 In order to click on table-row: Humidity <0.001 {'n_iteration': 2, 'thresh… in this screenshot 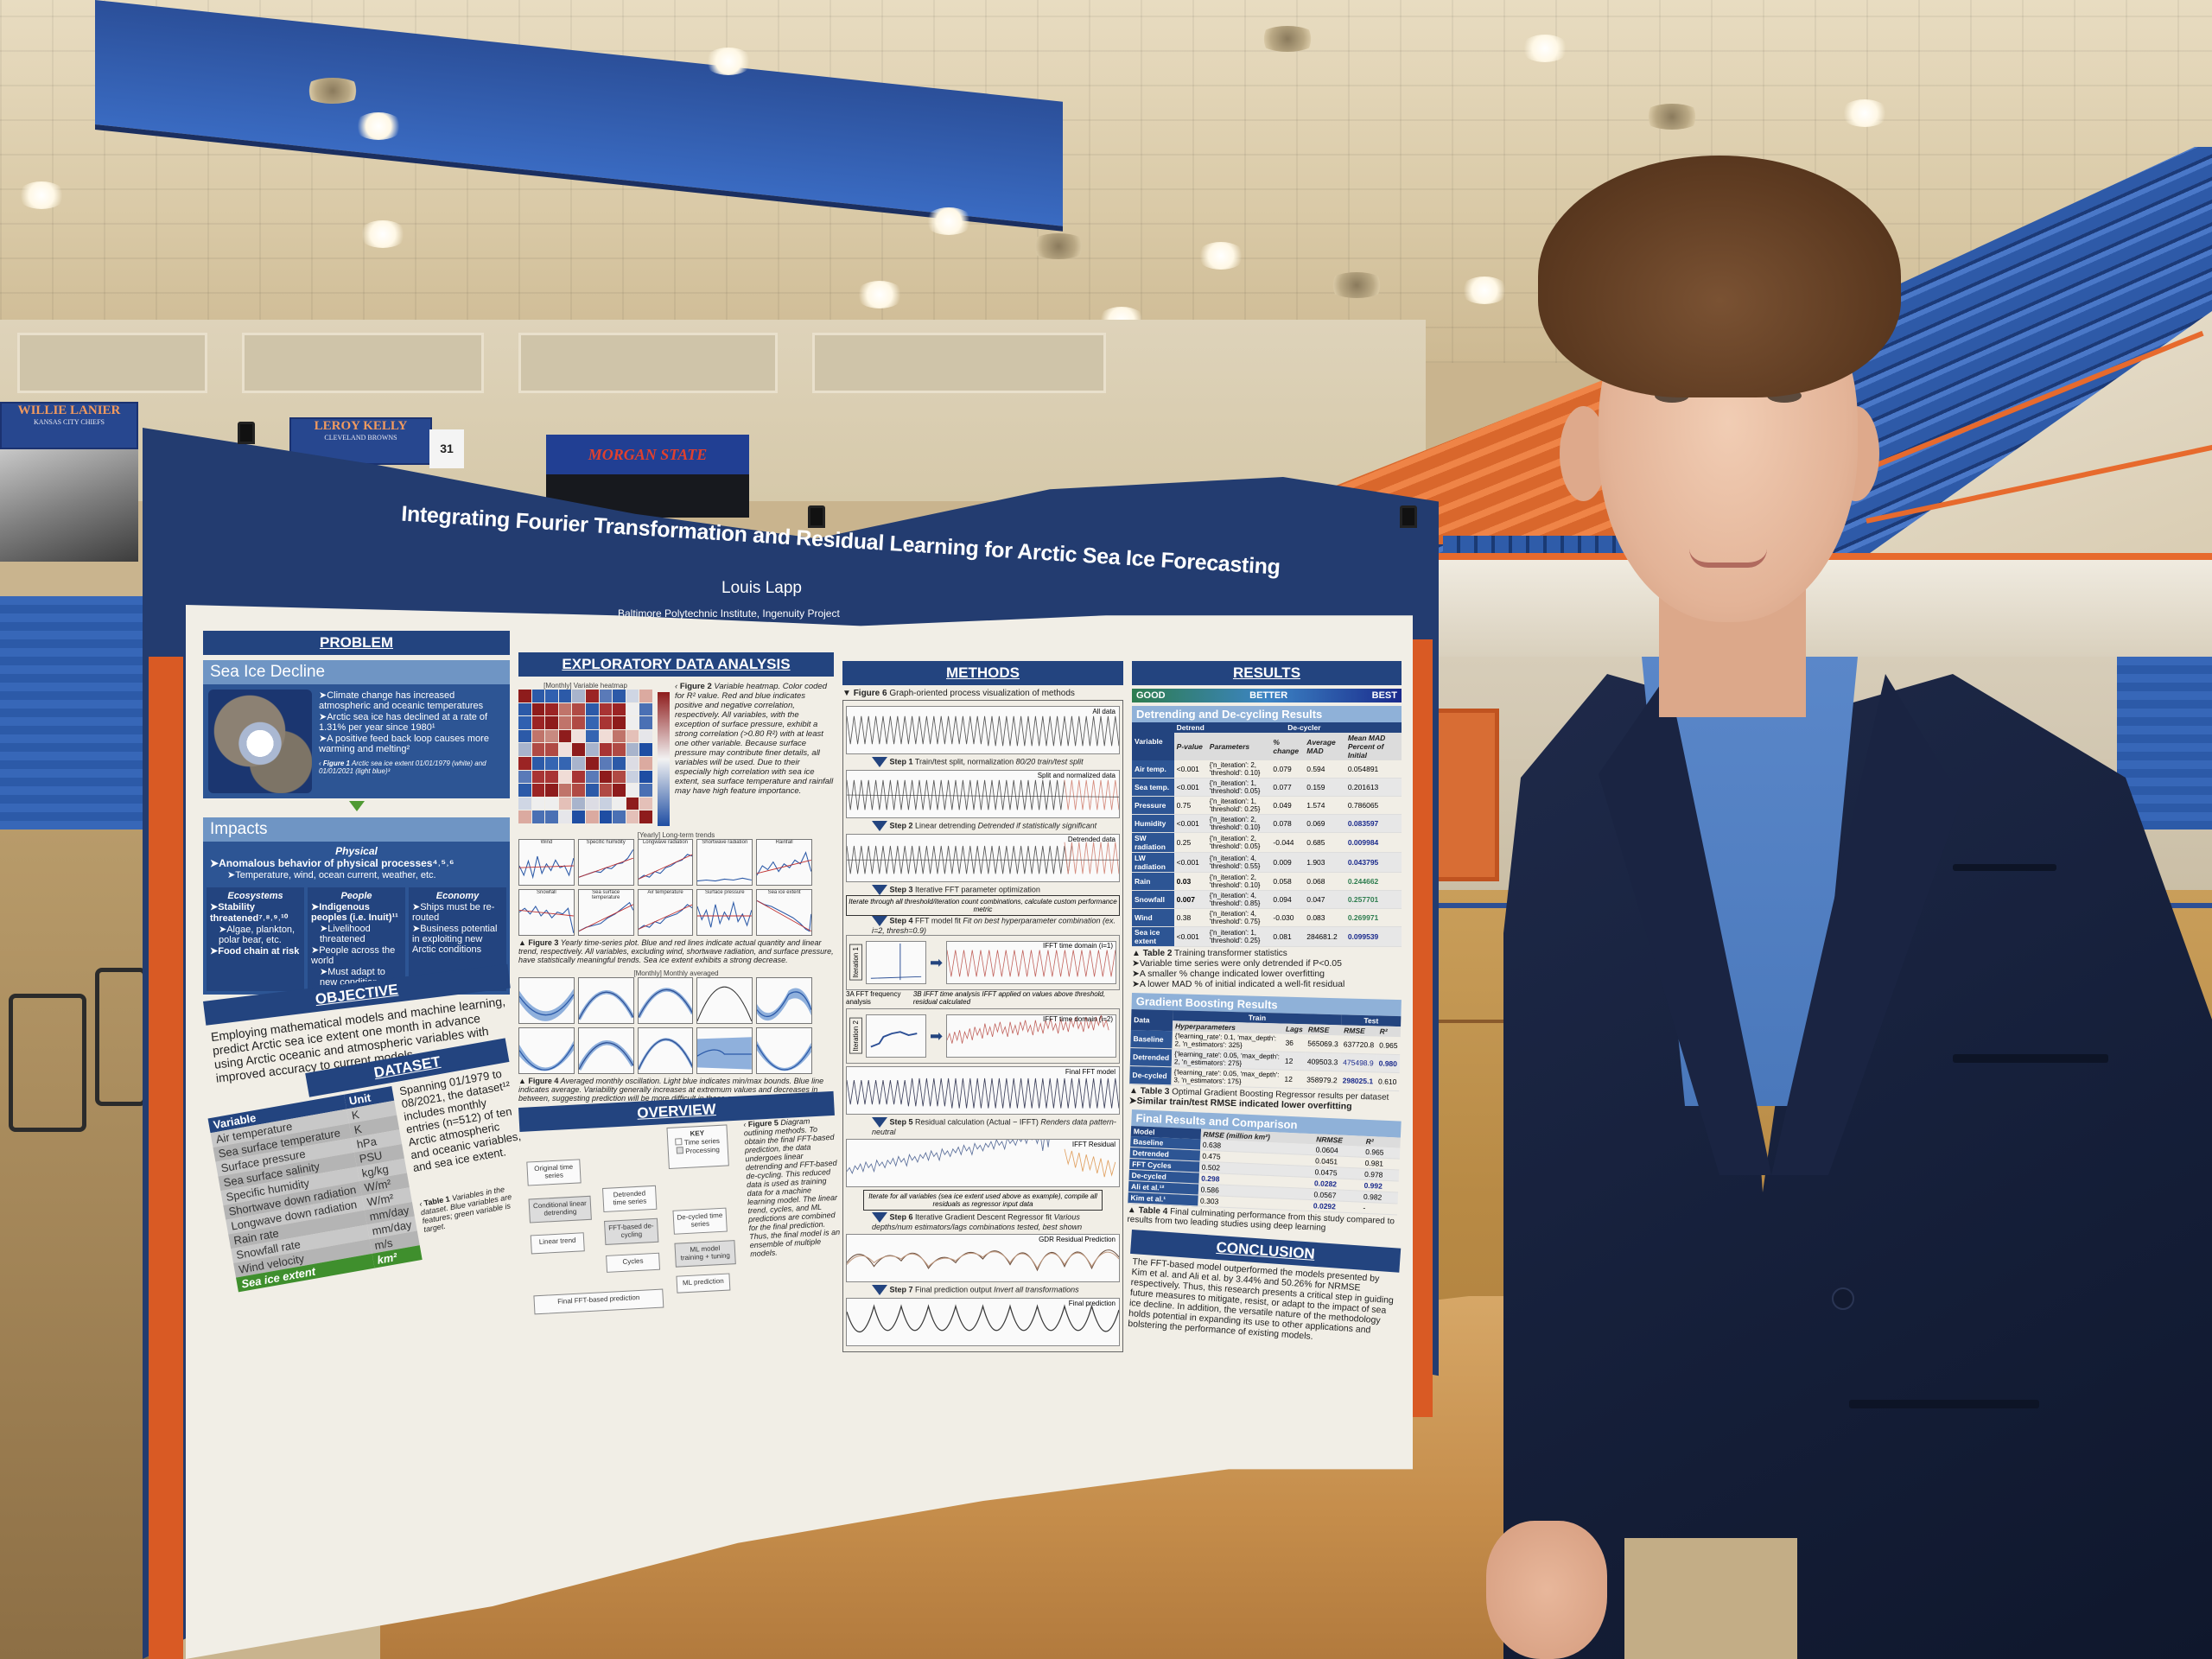, I will do `click(1267, 823)`.